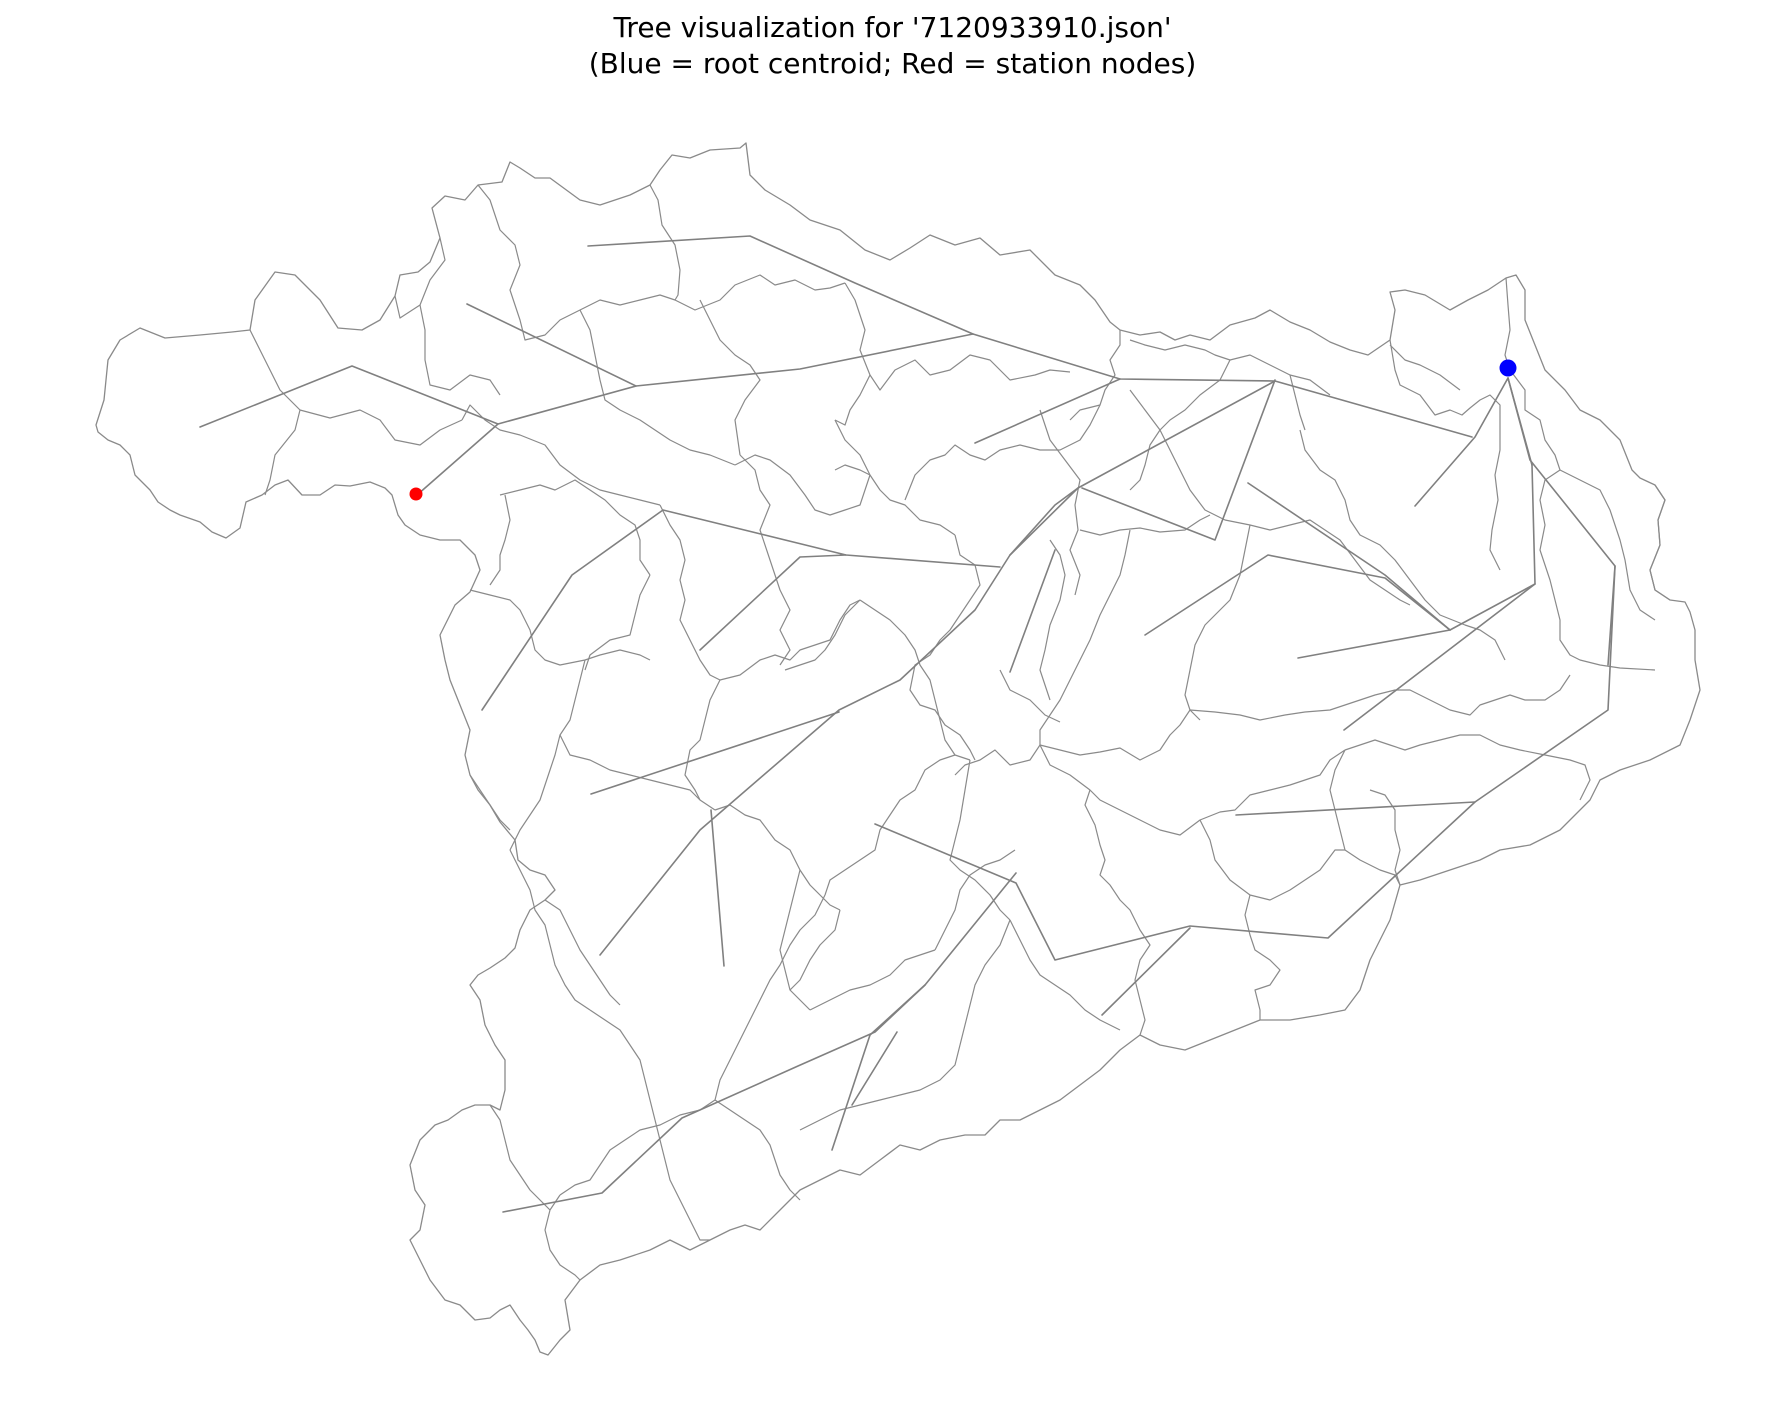 This screenshot has height=1428, width=1785. What do you see at coordinates (892, 27) in the screenshot?
I see `title-line-1: Tree visualization for '7120933910.json'` at bounding box center [892, 27].